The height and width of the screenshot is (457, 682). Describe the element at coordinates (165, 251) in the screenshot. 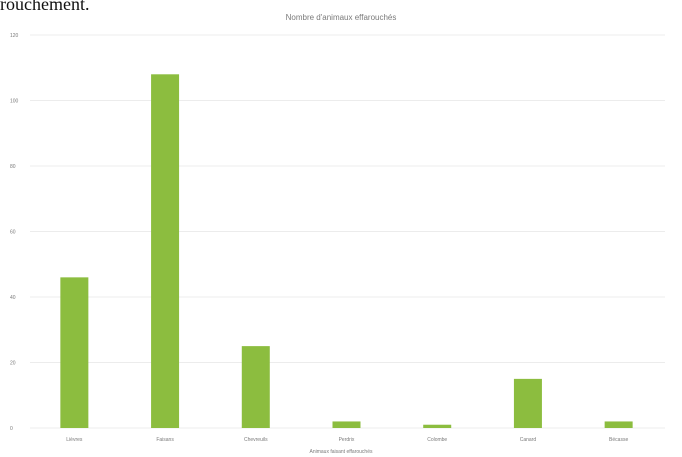

I see `bar-faisans` at that location.